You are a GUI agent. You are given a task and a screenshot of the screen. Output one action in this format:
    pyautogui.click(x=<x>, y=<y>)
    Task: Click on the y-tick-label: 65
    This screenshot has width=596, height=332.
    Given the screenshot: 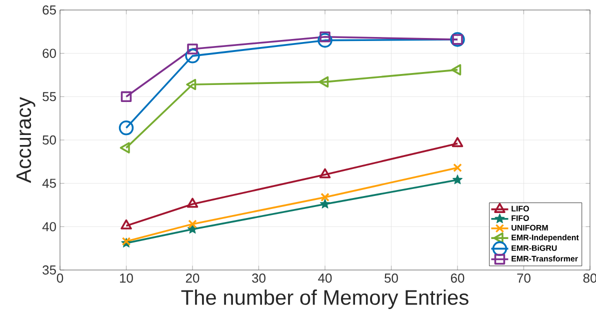 What is the action you would take?
    pyautogui.click(x=49, y=10)
    